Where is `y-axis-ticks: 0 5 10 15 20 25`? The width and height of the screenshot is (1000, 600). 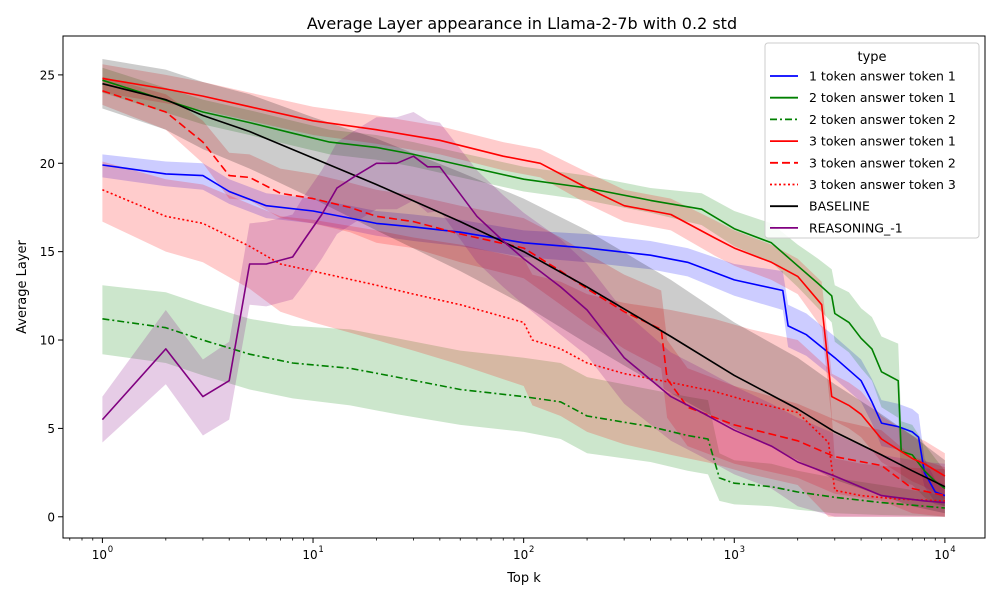 y-axis-ticks: 0 5 10 15 20 25 is located at coordinates (51, 296).